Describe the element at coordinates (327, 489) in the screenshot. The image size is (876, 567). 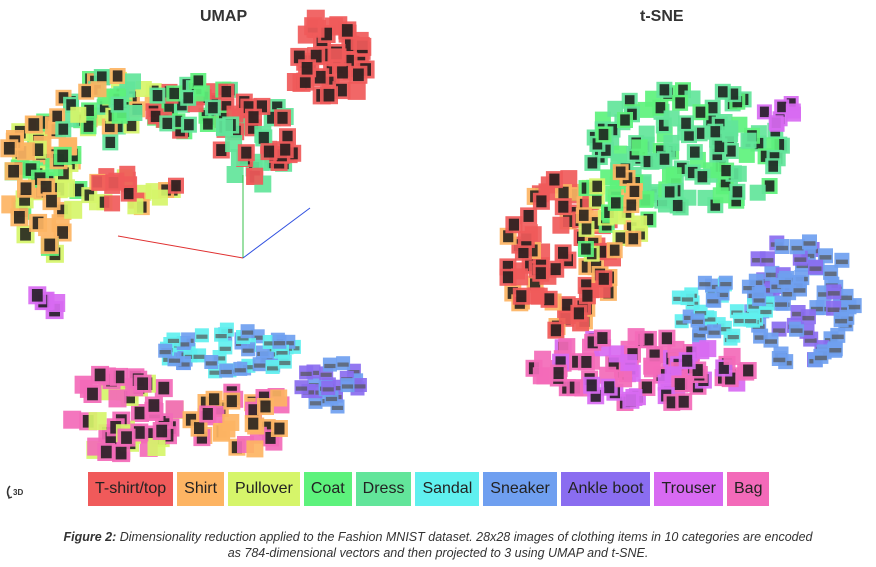
I see `legend-item-coat: Coat` at that location.